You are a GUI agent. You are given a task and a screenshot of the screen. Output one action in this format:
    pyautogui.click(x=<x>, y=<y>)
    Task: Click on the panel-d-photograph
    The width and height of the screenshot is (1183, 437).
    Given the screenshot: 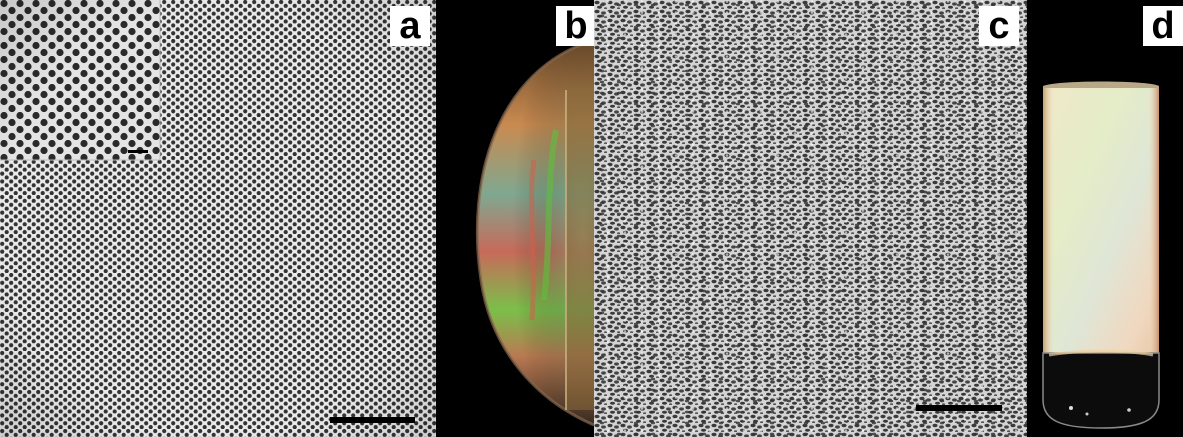 What is the action you would take?
    pyautogui.click(x=1105, y=218)
    